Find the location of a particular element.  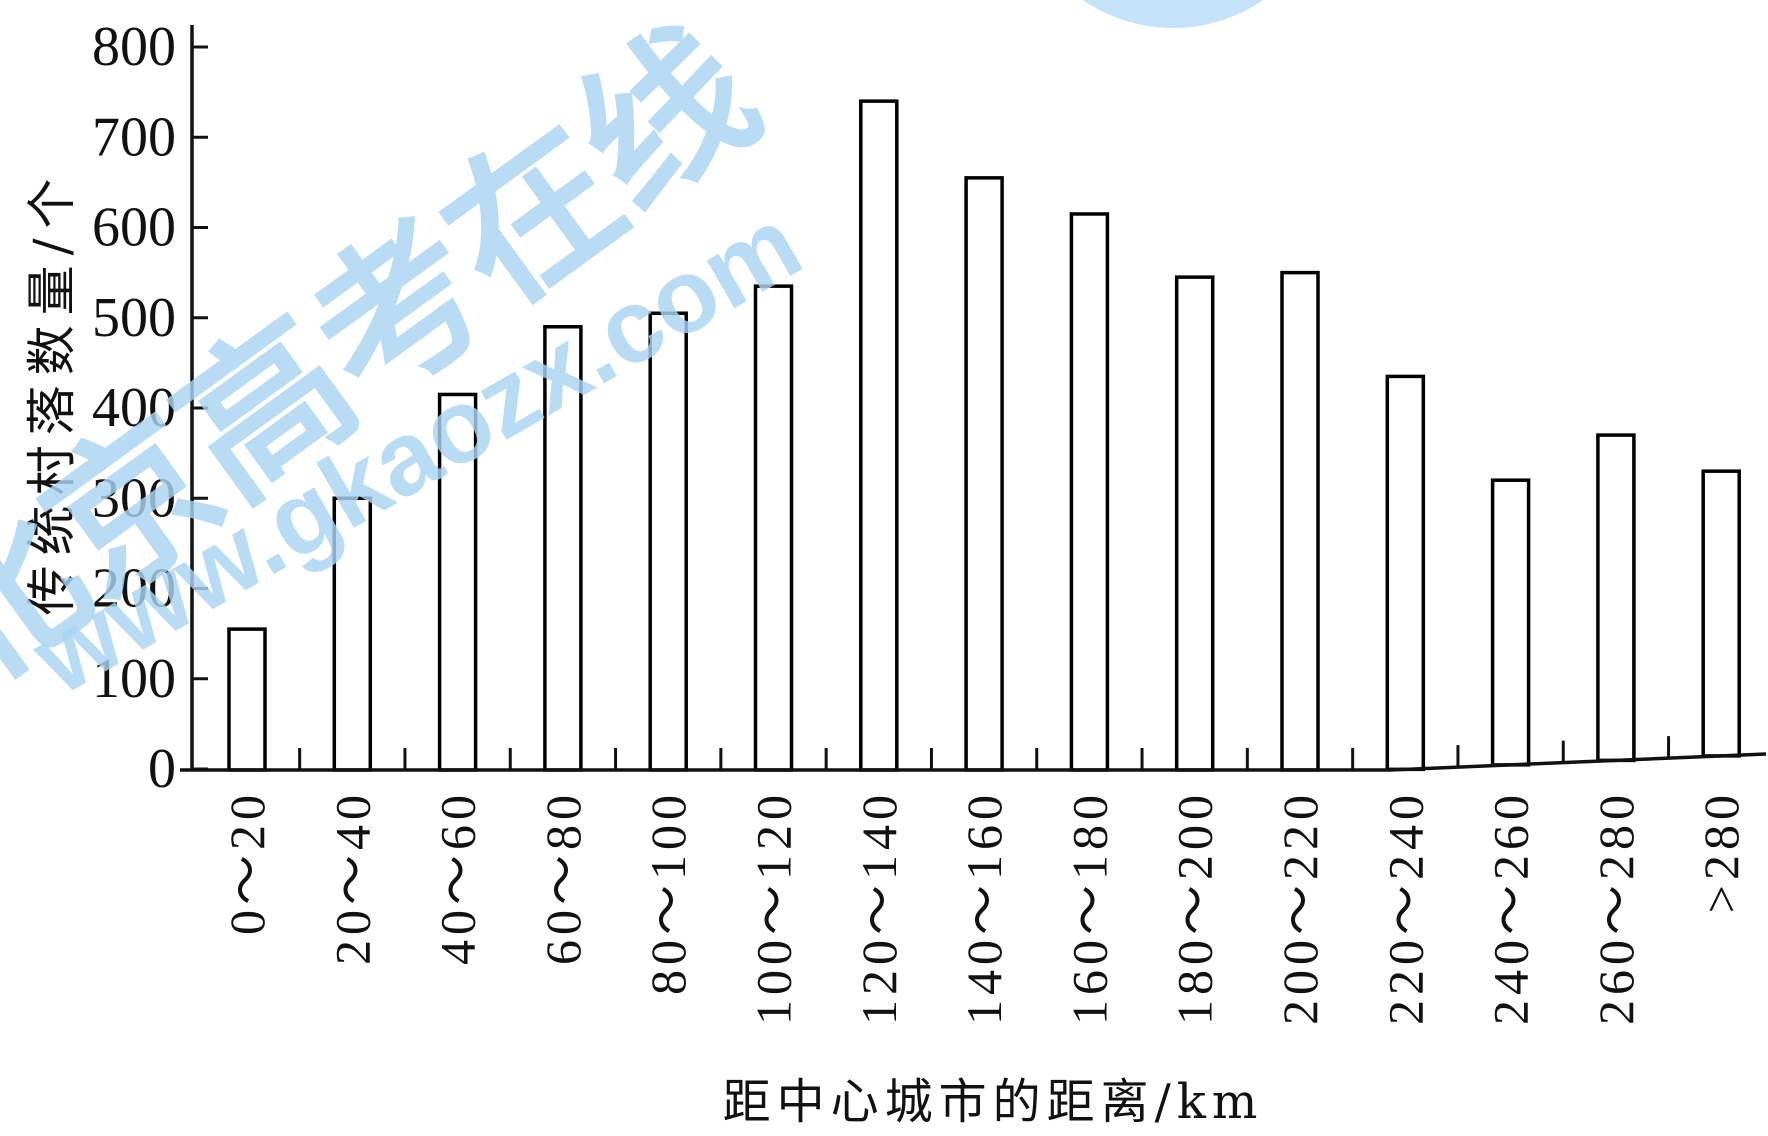

x-tick-label: 100～120 is located at coordinates (774, 907).